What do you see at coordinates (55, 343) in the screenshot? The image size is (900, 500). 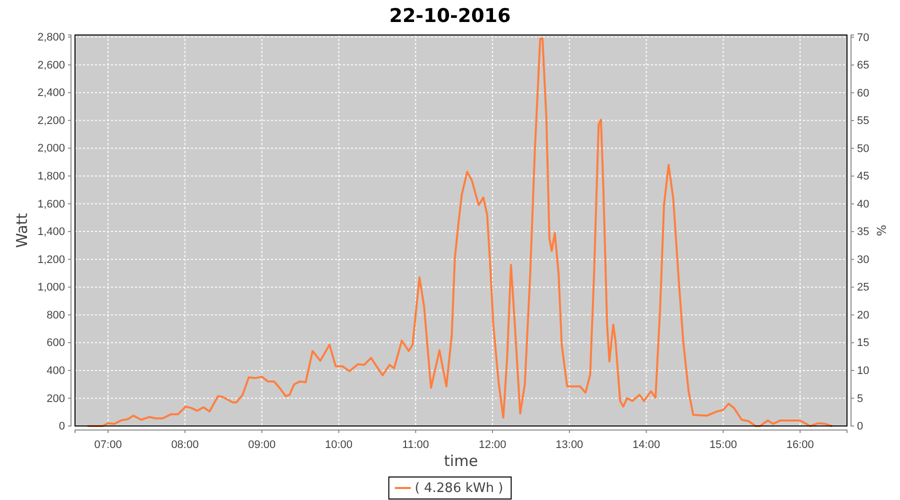 I see `y-tick-label: 600` at bounding box center [55, 343].